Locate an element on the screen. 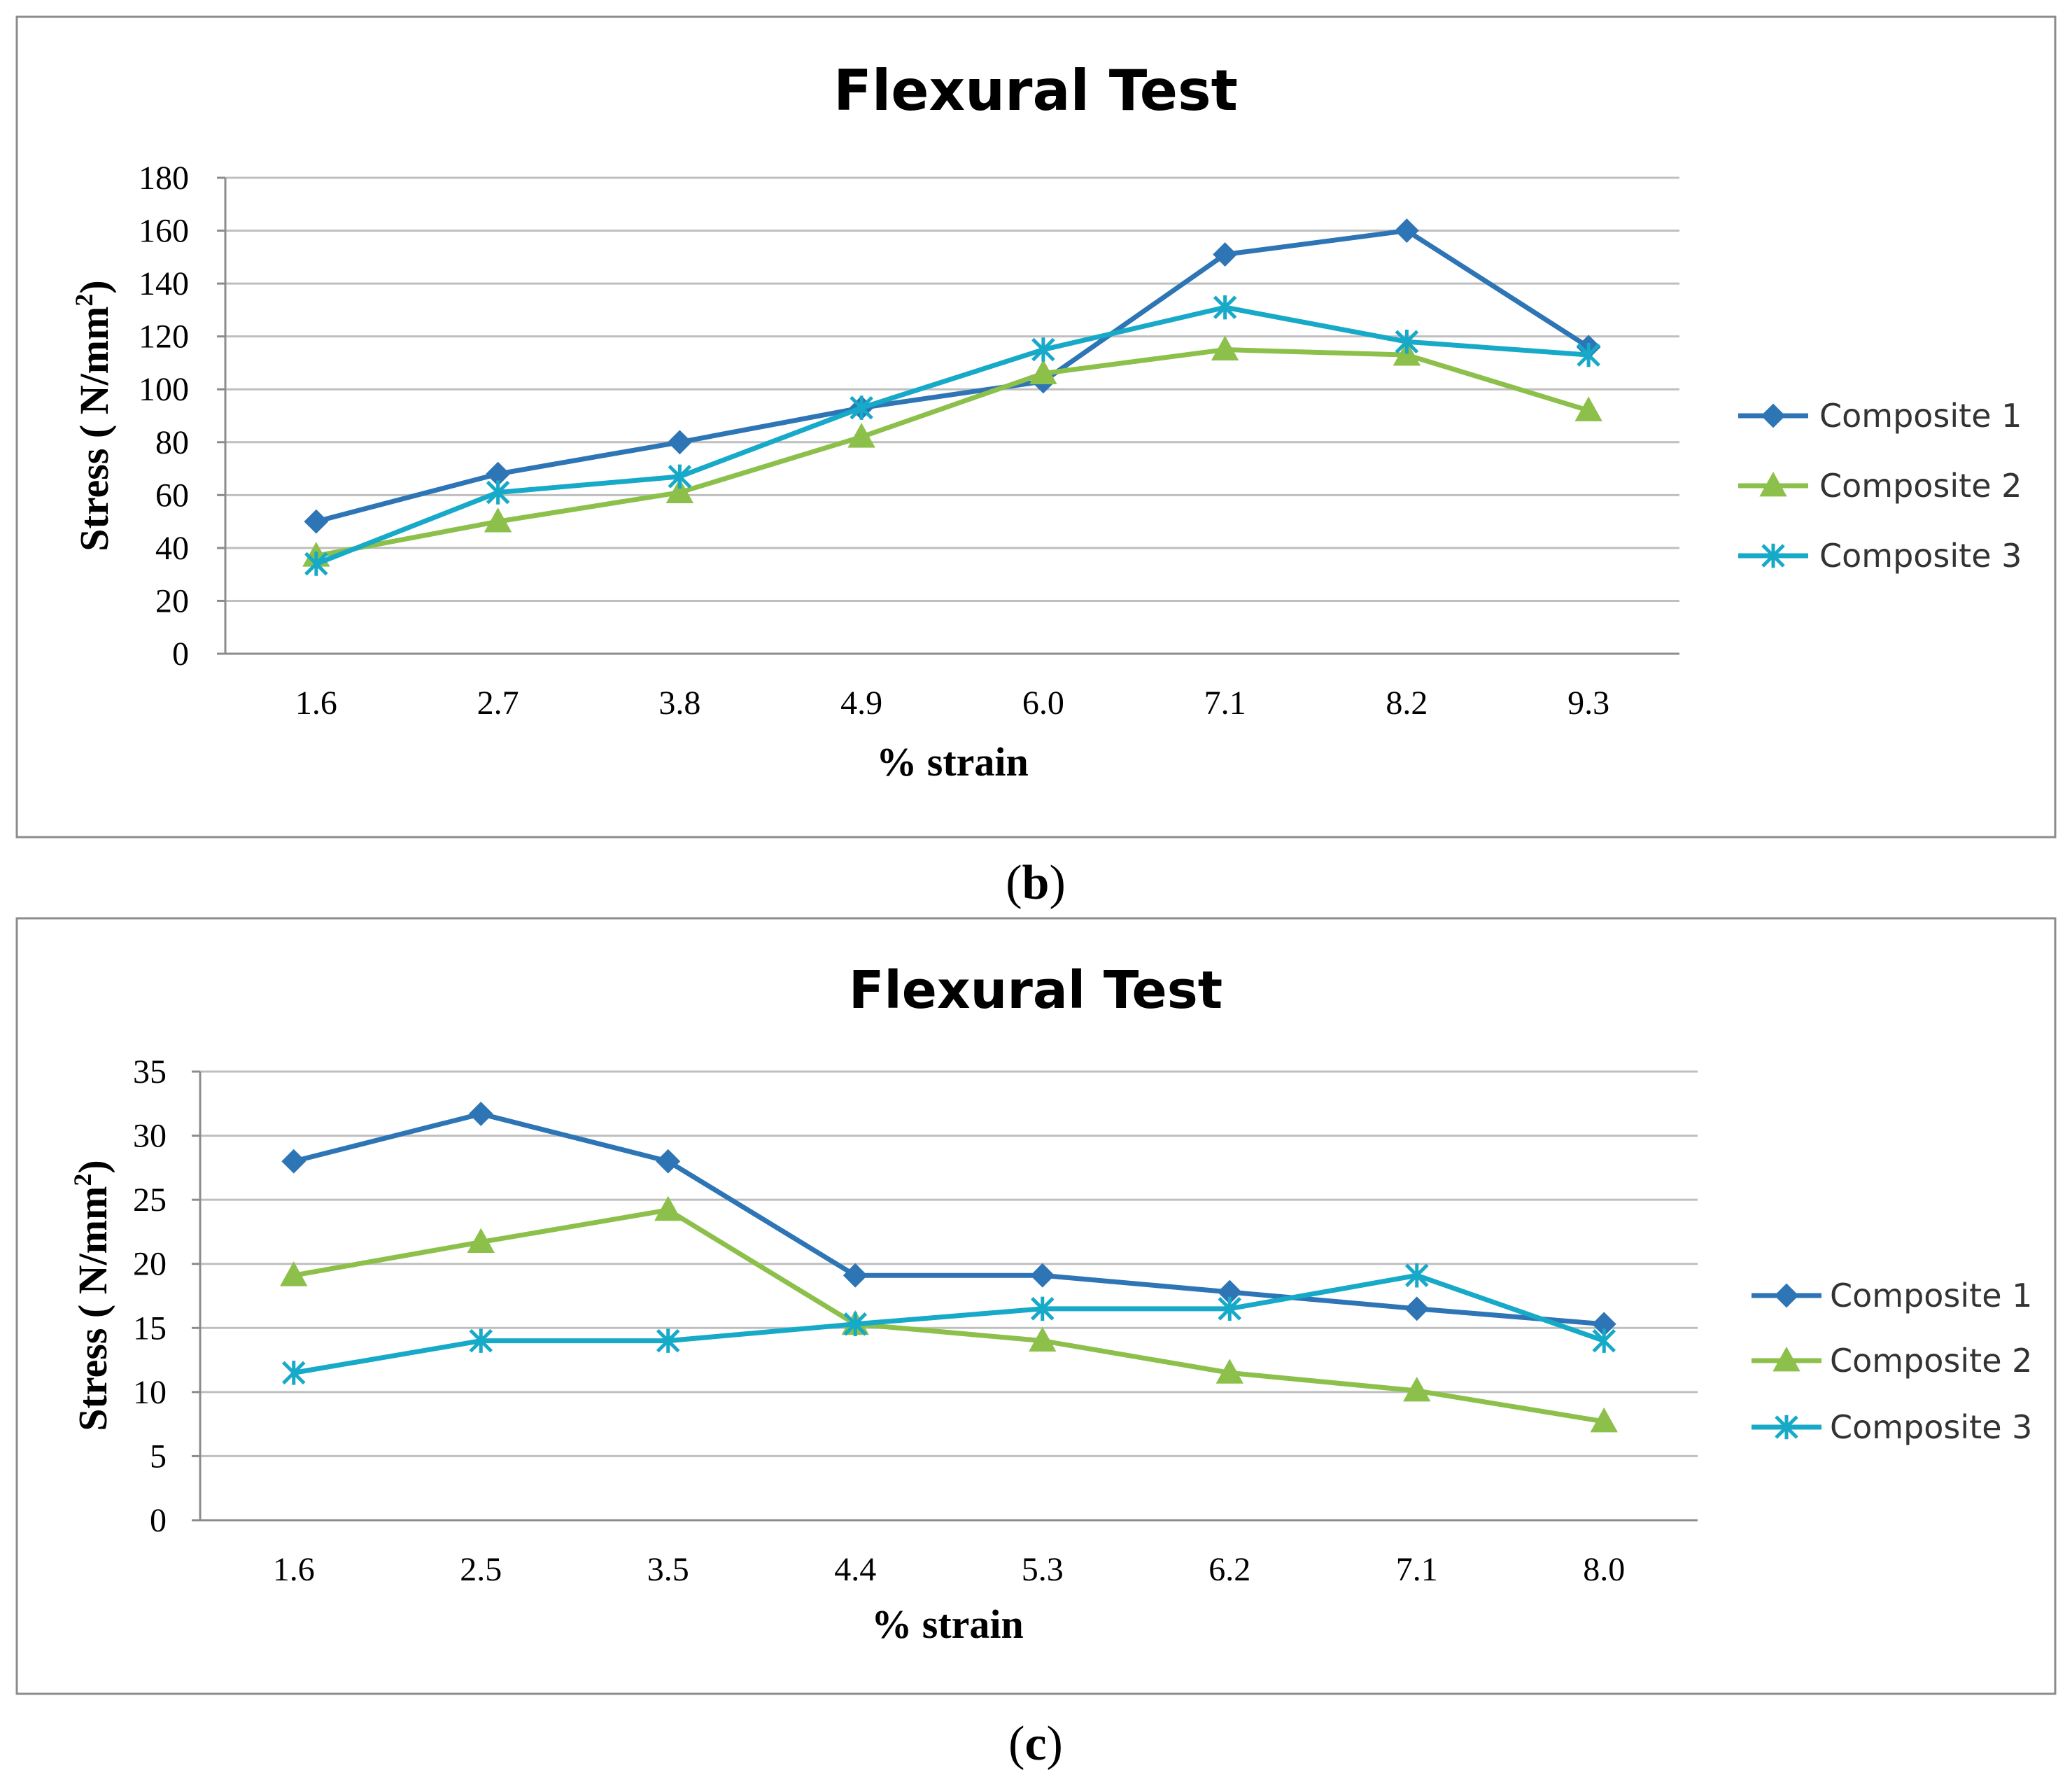 Image resolution: width=2072 pixels, height=1782 pixels. caption-b: (b) is located at coordinates (1036, 883).